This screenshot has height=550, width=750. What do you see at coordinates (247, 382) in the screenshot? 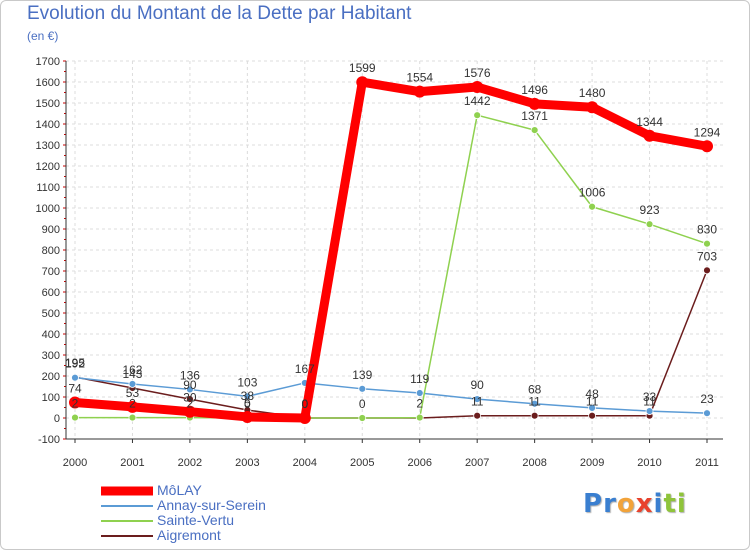
I see `data-label: 103` at bounding box center [247, 382].